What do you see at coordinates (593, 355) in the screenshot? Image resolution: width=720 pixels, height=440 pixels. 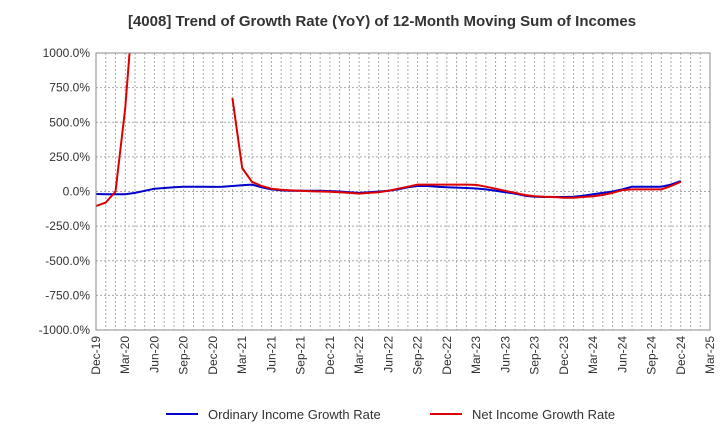 I see `x-tick-label: Mar-24` at bounding box center [593, 355].